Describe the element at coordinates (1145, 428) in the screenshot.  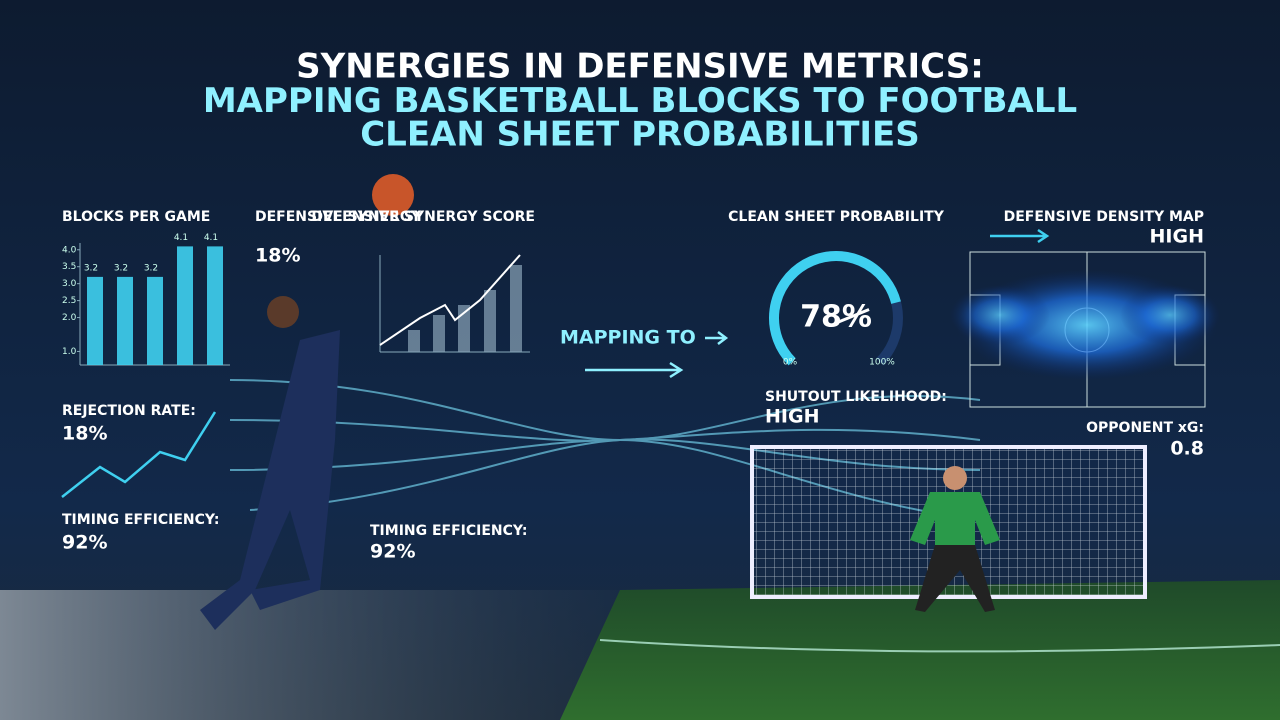
I see `label: OPPONENT xG:` at that location.